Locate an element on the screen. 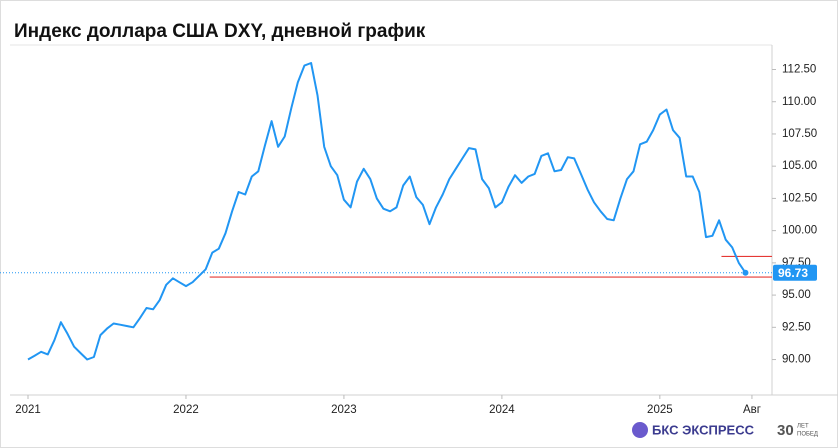  y-tick-label: 105.00 is located at coordinates (799, 166).